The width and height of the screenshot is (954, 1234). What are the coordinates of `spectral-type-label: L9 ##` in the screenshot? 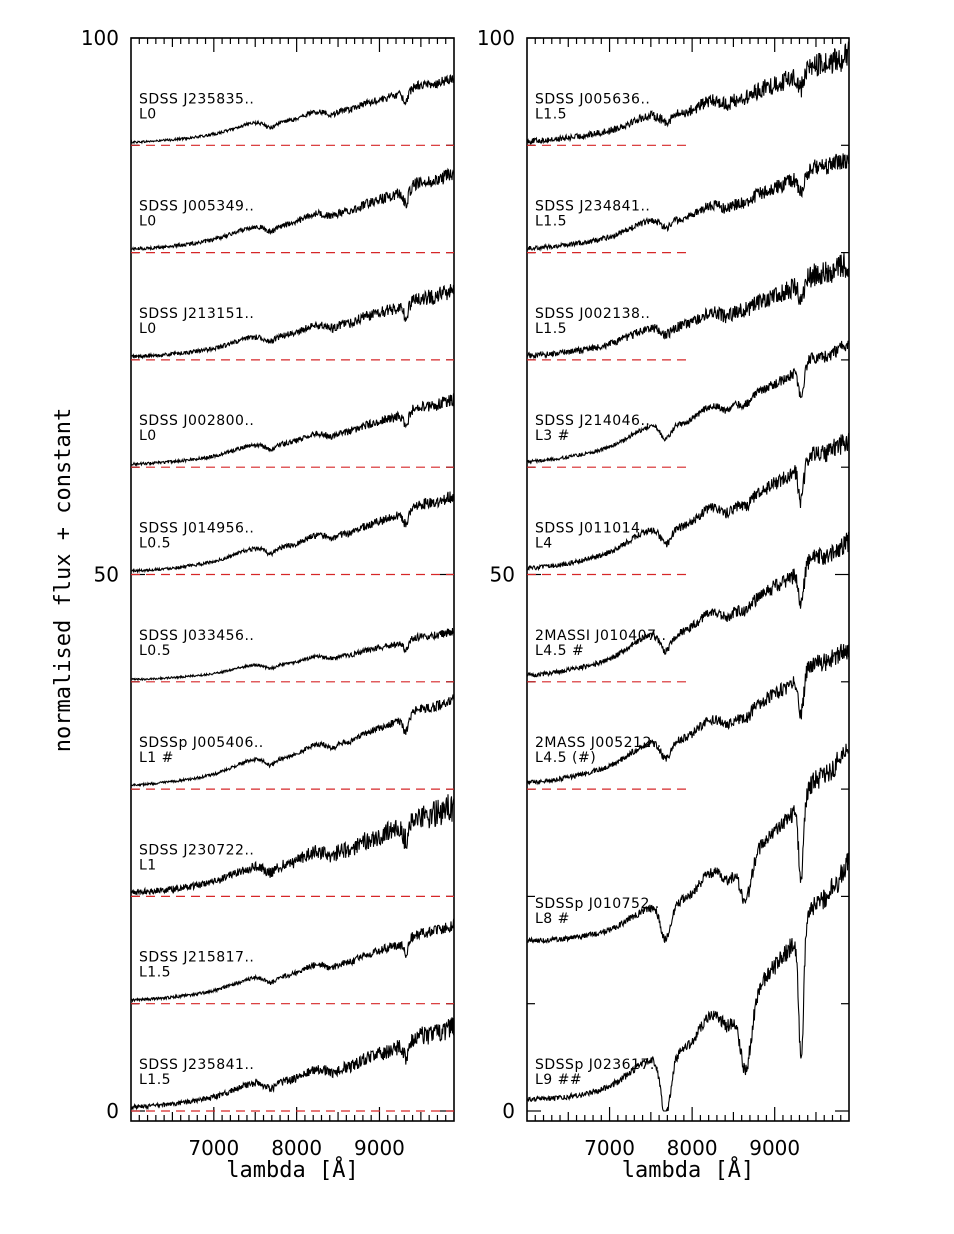 It's located at (558, 1080).